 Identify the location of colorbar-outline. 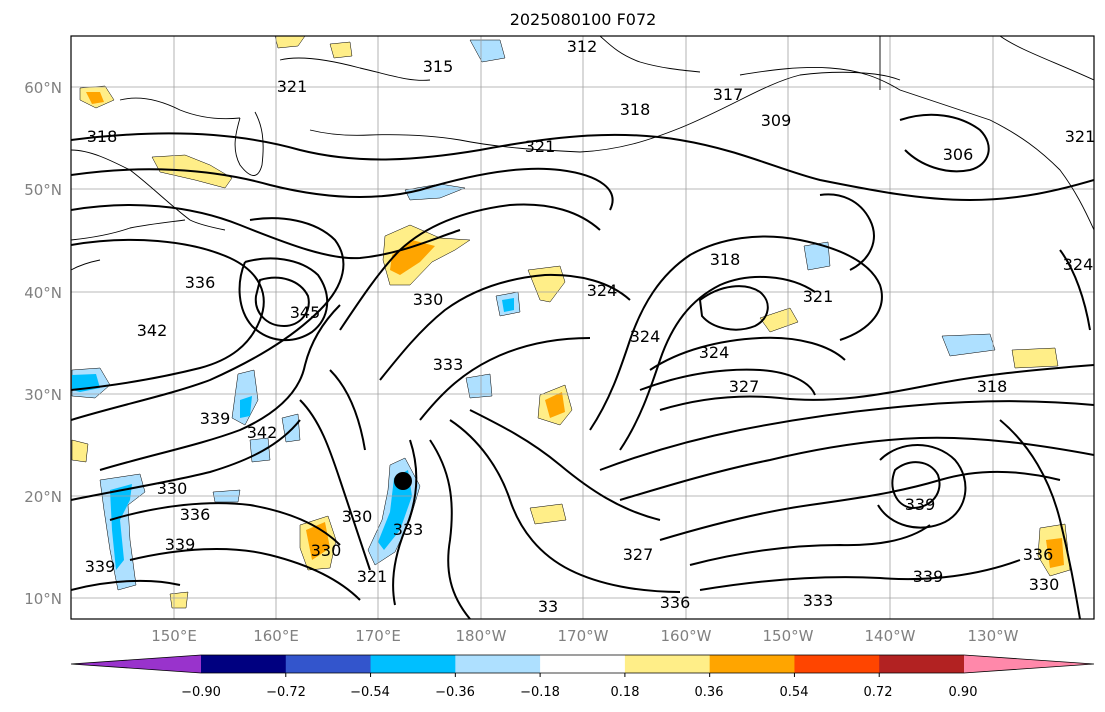
(582, 664).